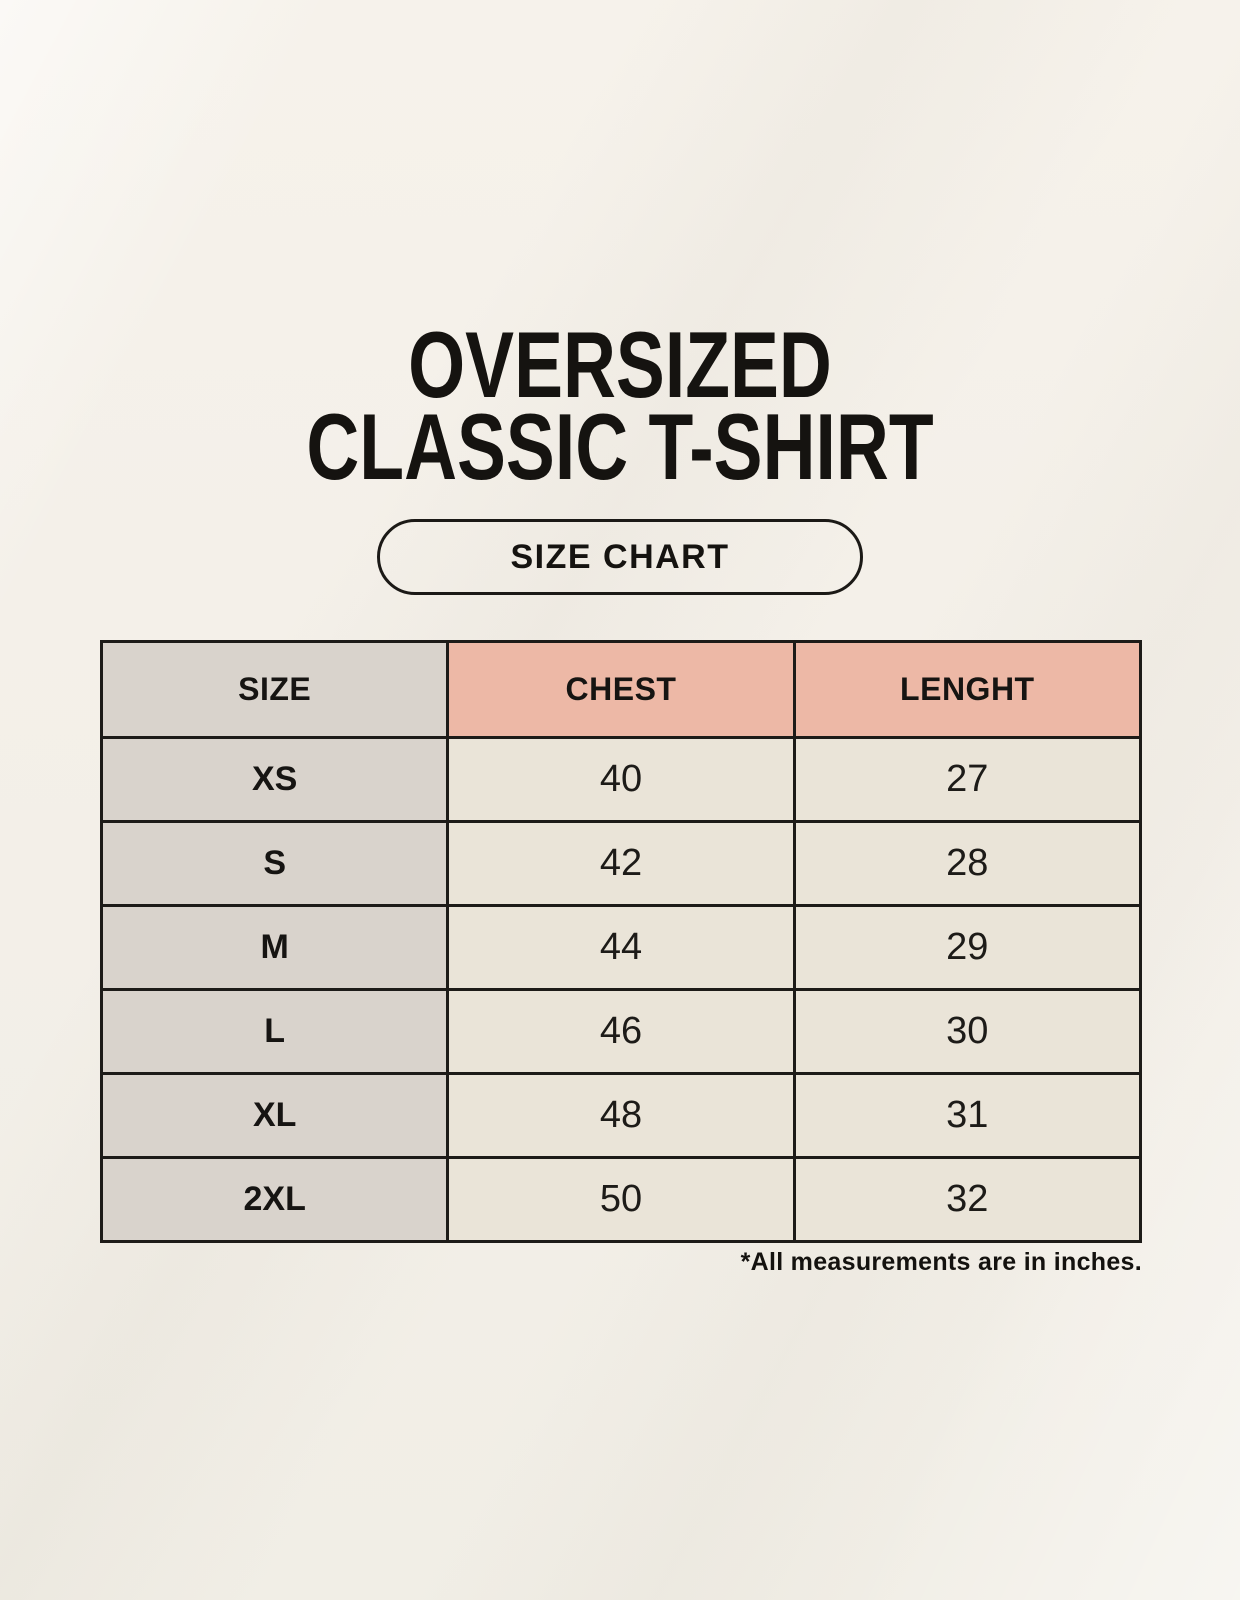 This screenshot has width=1240, height=1600. Describe the element at coordinates (275, 778) in the screenshot. I see `cell-size: XS` at that location.